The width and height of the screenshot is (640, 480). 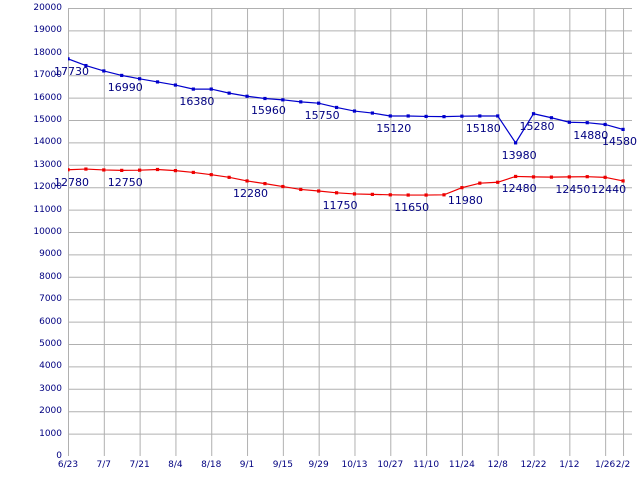 What do you see at coordinates (605, 465) in the screenshot?
I see `x-axis-tick-label: 1/26` at bounding box center [605, 465].